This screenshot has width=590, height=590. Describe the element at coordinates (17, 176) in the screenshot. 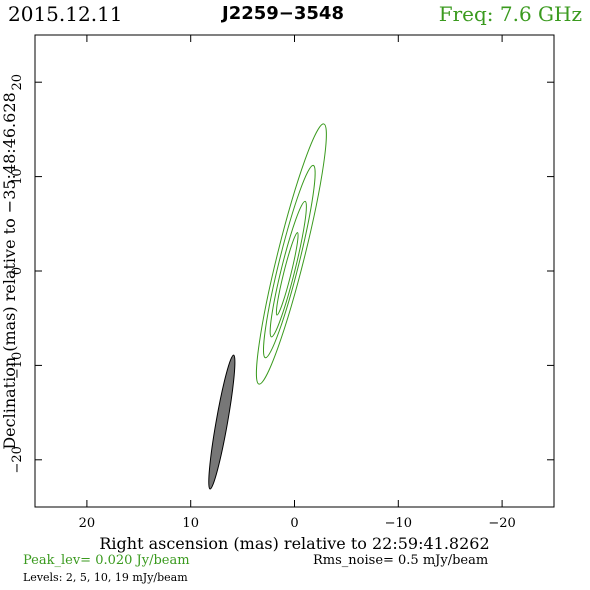

I see `y-tick-label: 10` at that location.